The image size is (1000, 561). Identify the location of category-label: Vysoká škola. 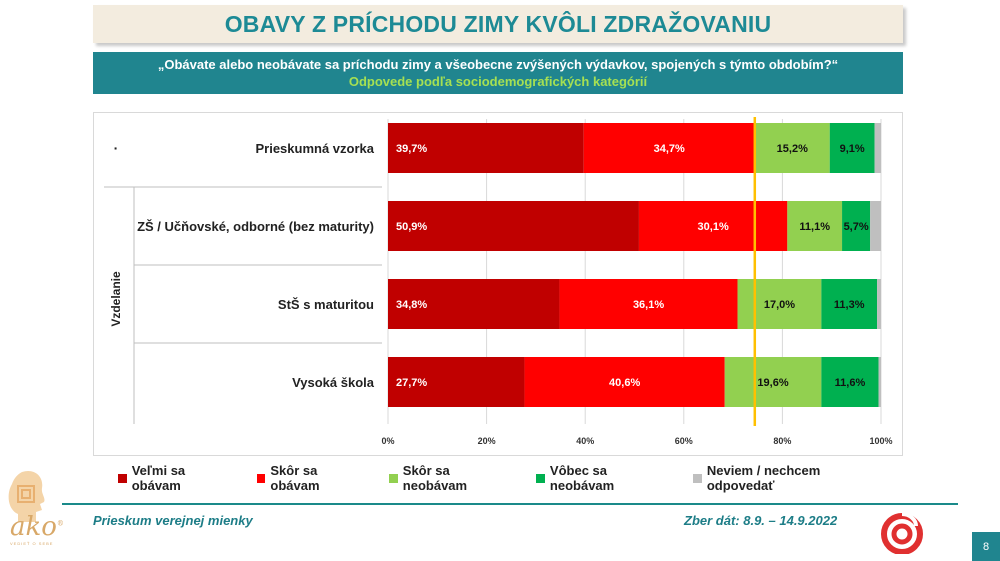
(333, 382).